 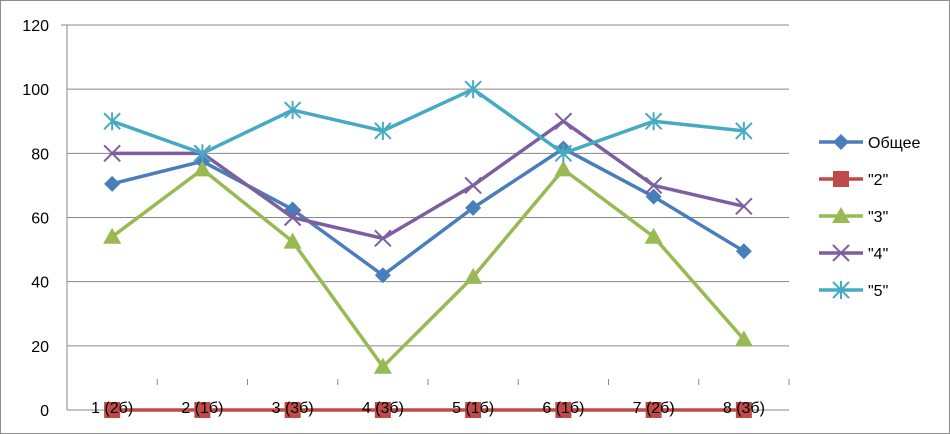 I want to click on legend-label: "3", so click(x=878, y=217).